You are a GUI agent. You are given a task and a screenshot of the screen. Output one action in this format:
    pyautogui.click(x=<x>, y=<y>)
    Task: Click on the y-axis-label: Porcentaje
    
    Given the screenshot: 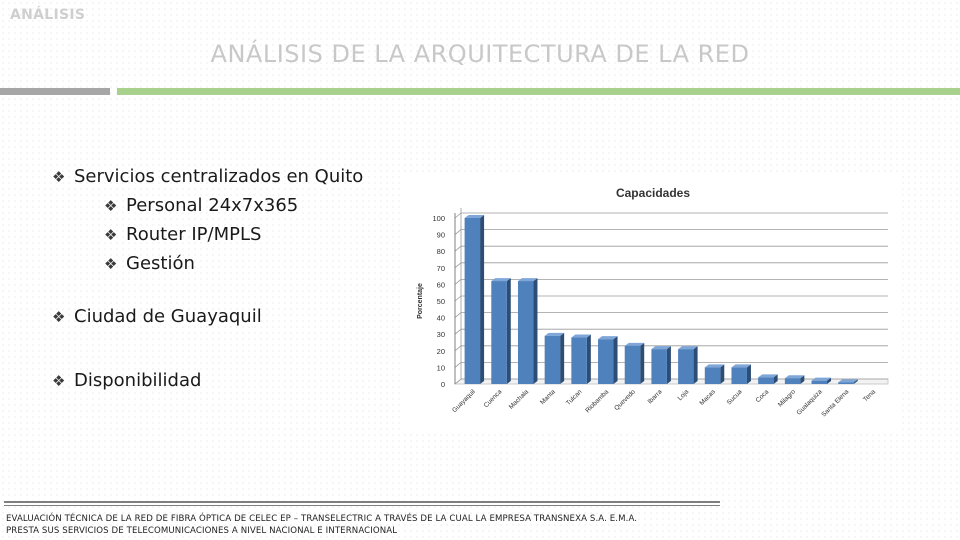 What is the action you would take?
    pyautogui.click(x=420, y=301)
    